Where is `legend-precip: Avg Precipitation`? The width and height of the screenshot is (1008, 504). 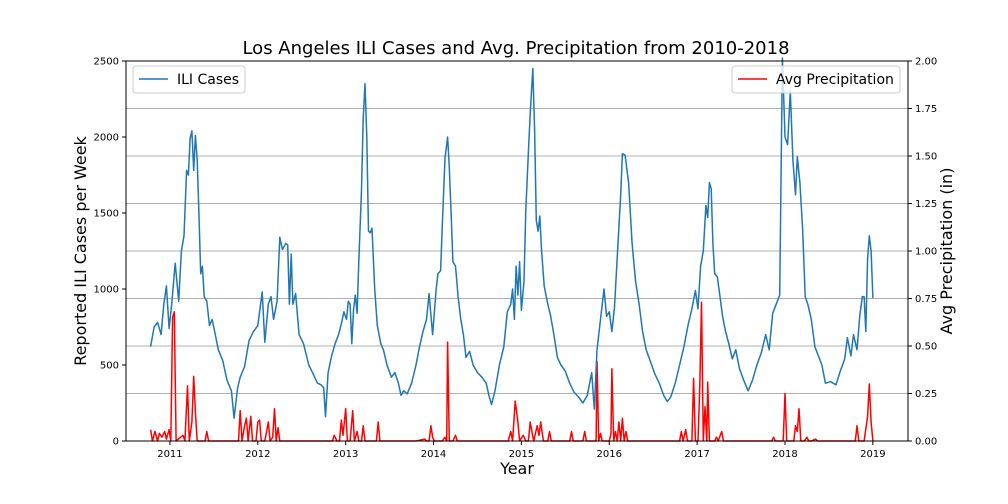
legend-precip: Avg Precipitation is located at coordinates (816, 79).